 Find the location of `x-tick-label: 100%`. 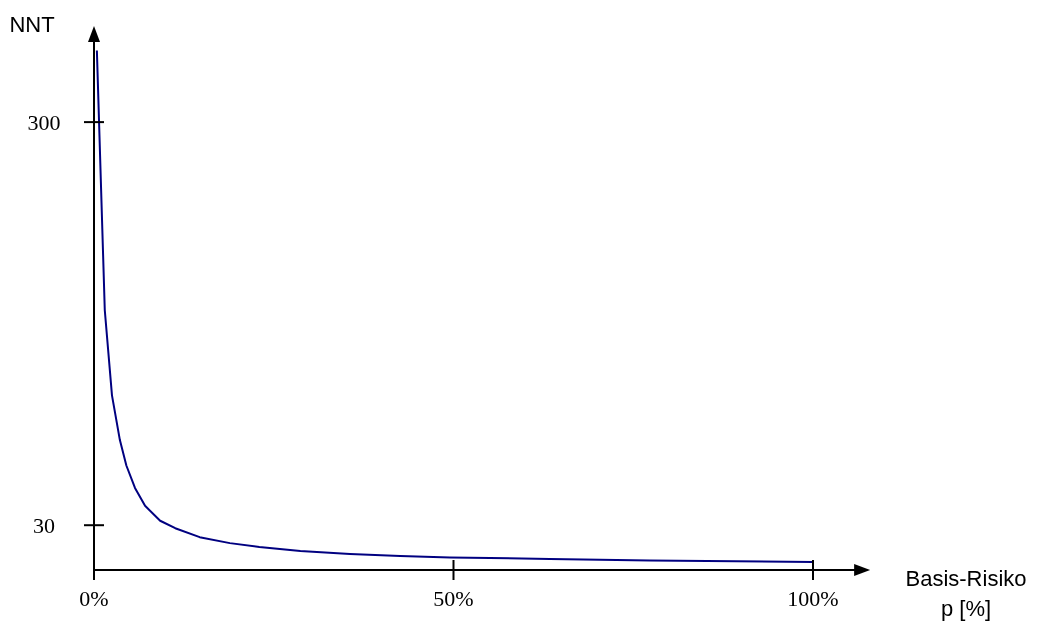

x-tick-label: 100% is located at coordinates (813, 598).